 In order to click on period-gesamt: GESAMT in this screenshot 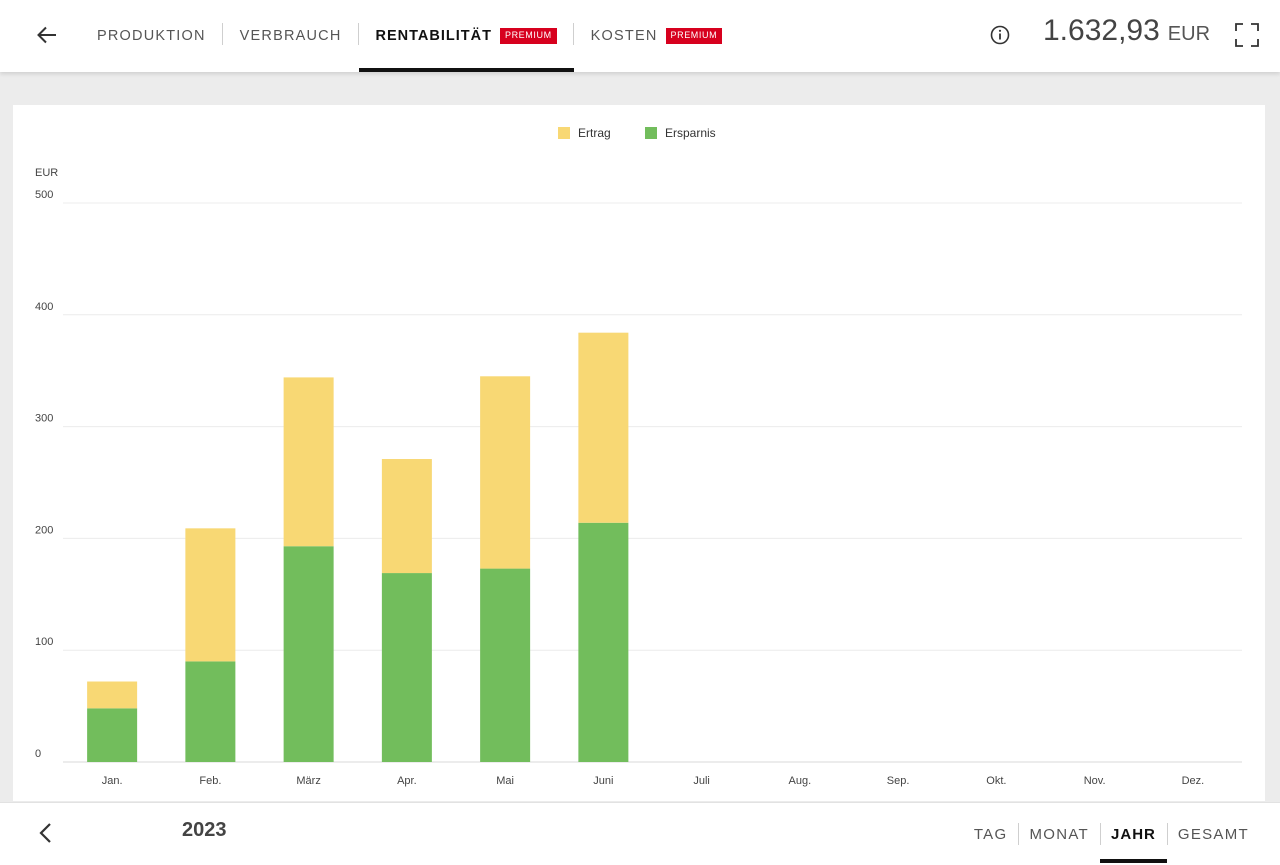, I will do `click(1213, 834)`.